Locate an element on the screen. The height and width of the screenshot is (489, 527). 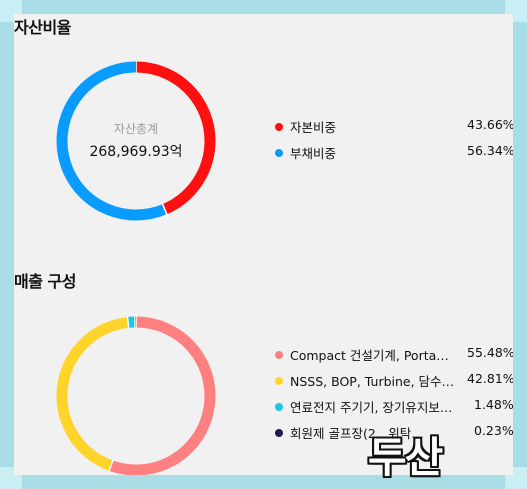
legend-value: 56.34% is located at coordinates (490, 150).